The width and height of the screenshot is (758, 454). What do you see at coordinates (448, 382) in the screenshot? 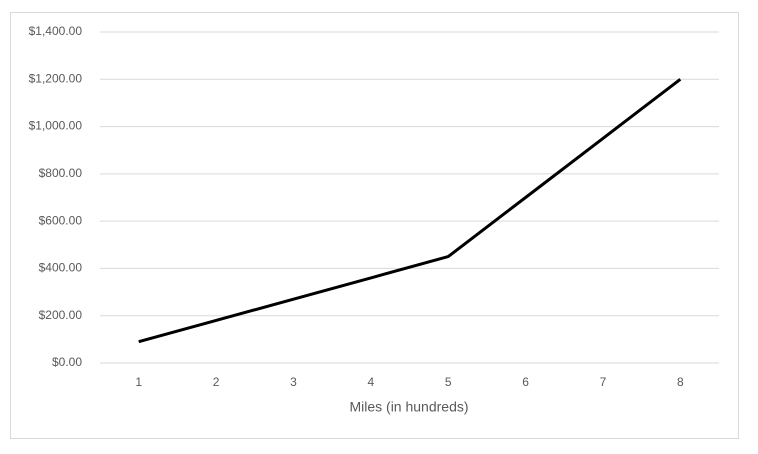
I see `x-tick-label: 5` at bounding box center [448, 382].